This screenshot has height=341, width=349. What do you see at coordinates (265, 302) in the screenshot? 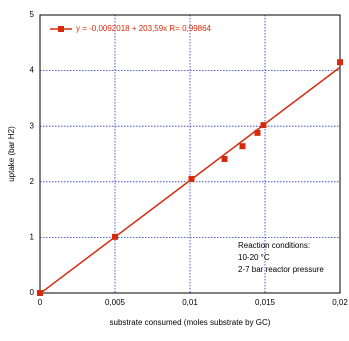
I see `x-tick-label: 0,015` at bounding box center [265, 302].